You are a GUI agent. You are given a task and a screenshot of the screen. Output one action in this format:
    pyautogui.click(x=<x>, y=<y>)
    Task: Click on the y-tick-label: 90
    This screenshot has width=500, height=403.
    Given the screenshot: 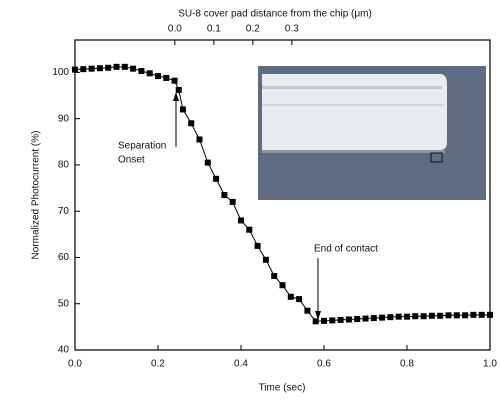 What is the action you would take?
    pyautogui.click(x=64, y=118)
    